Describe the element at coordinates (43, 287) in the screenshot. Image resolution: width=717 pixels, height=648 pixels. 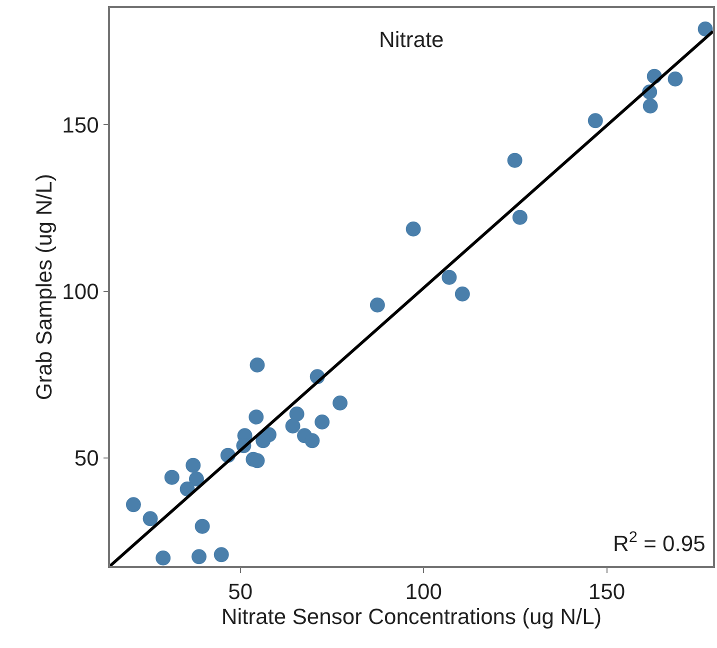
I see `y-axis-title: Grab Samples (ug N/L)` at that location.